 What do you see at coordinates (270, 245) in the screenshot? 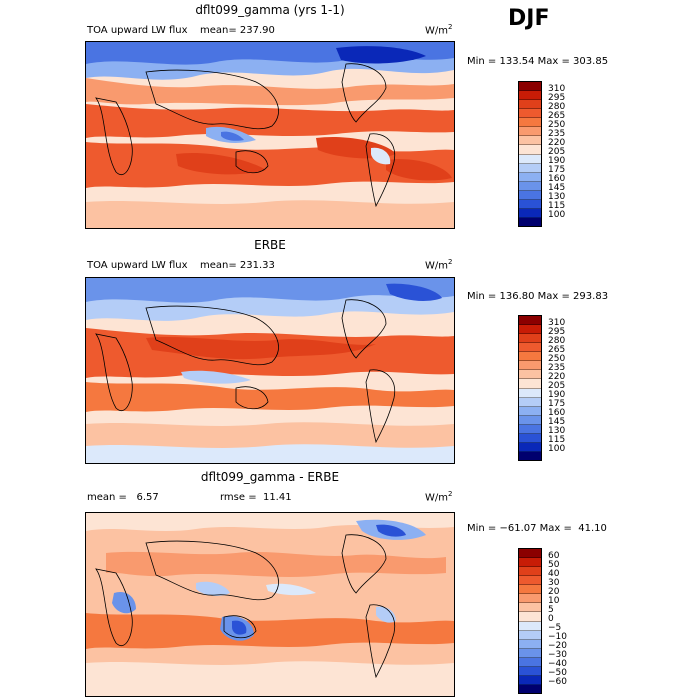
I see `panel2-title: ERBE` at bounding box center [270, 245].